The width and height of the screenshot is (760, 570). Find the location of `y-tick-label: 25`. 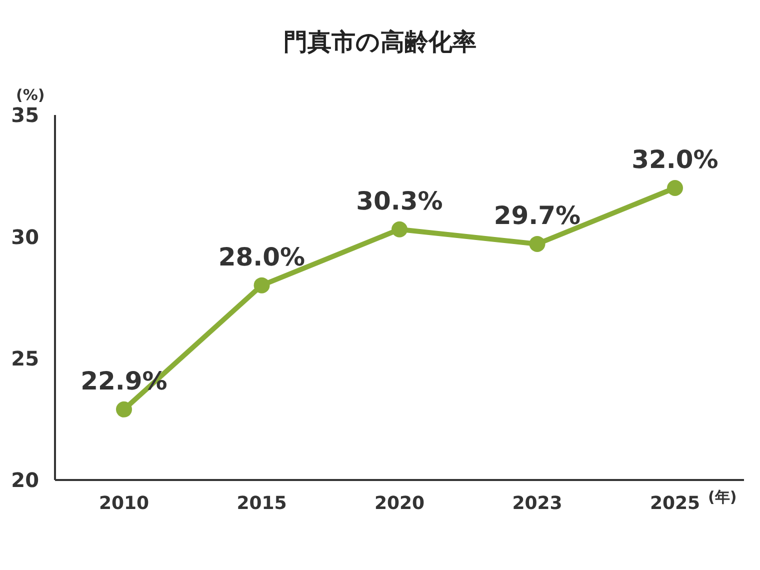

y-tick-label: 25 is located at coordinates (25, 358).